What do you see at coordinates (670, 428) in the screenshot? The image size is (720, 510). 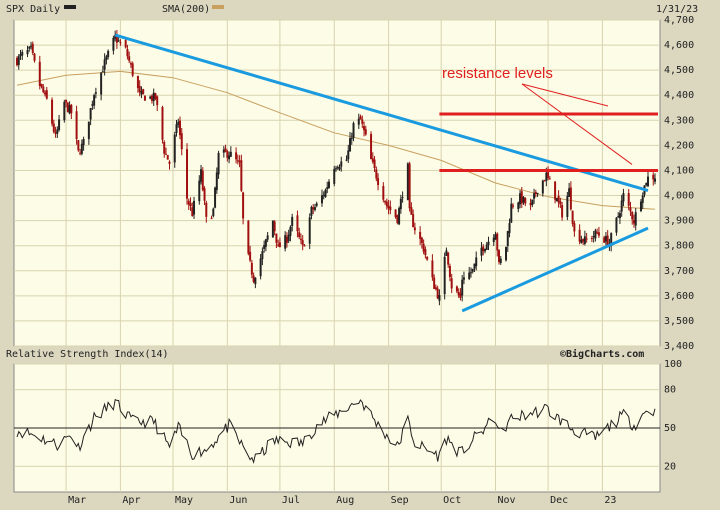 I see `rsi-tick-label: 50` at bounding box center [670, 428].